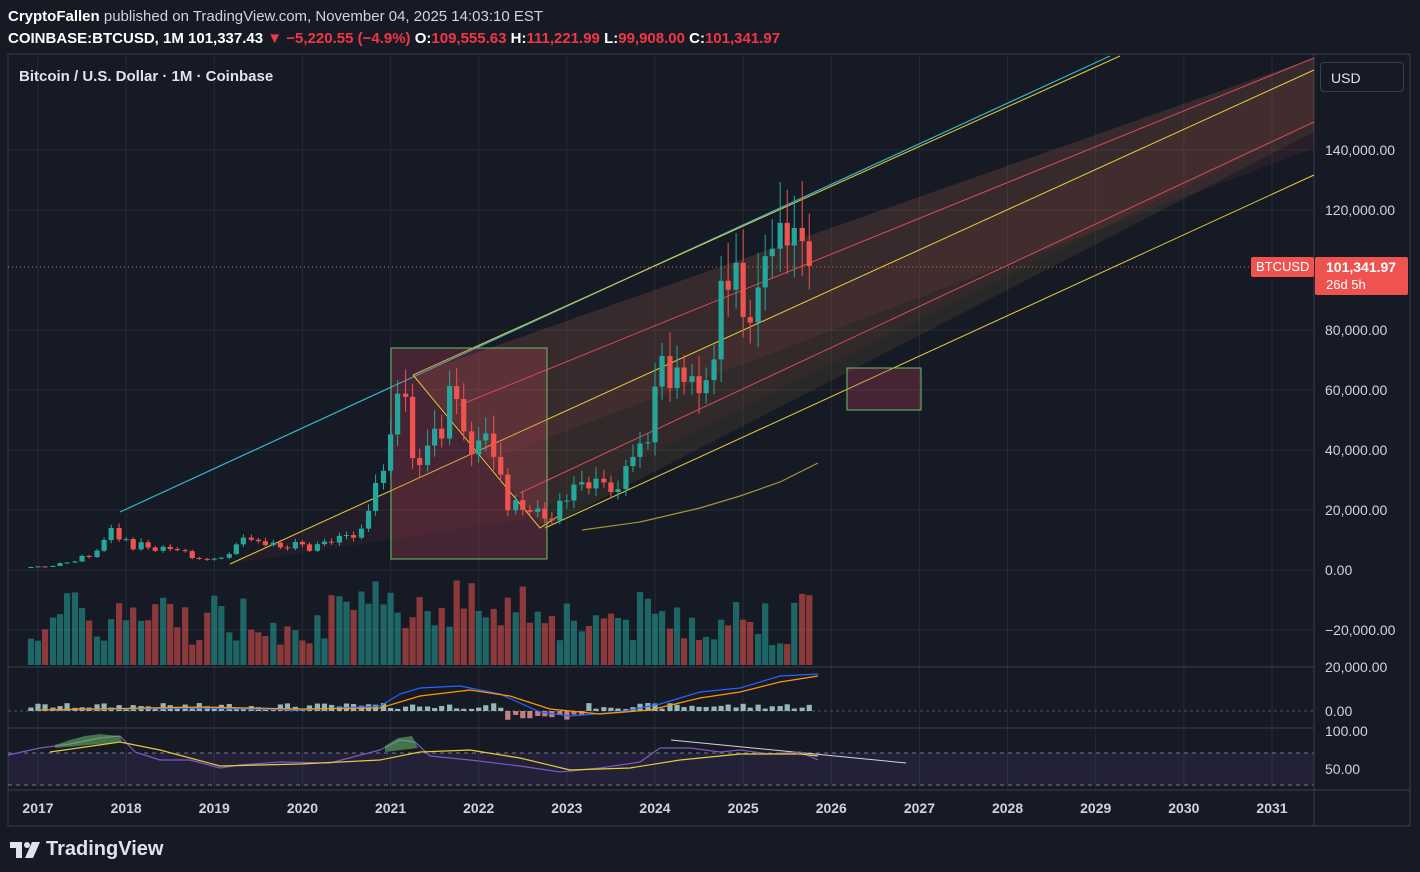 The height and width of the screenshot is (872, 1420). Describe the element at coordinates (1356, 330) in the screenshot. I see `price-tick-label: 80,000.00` at that location.